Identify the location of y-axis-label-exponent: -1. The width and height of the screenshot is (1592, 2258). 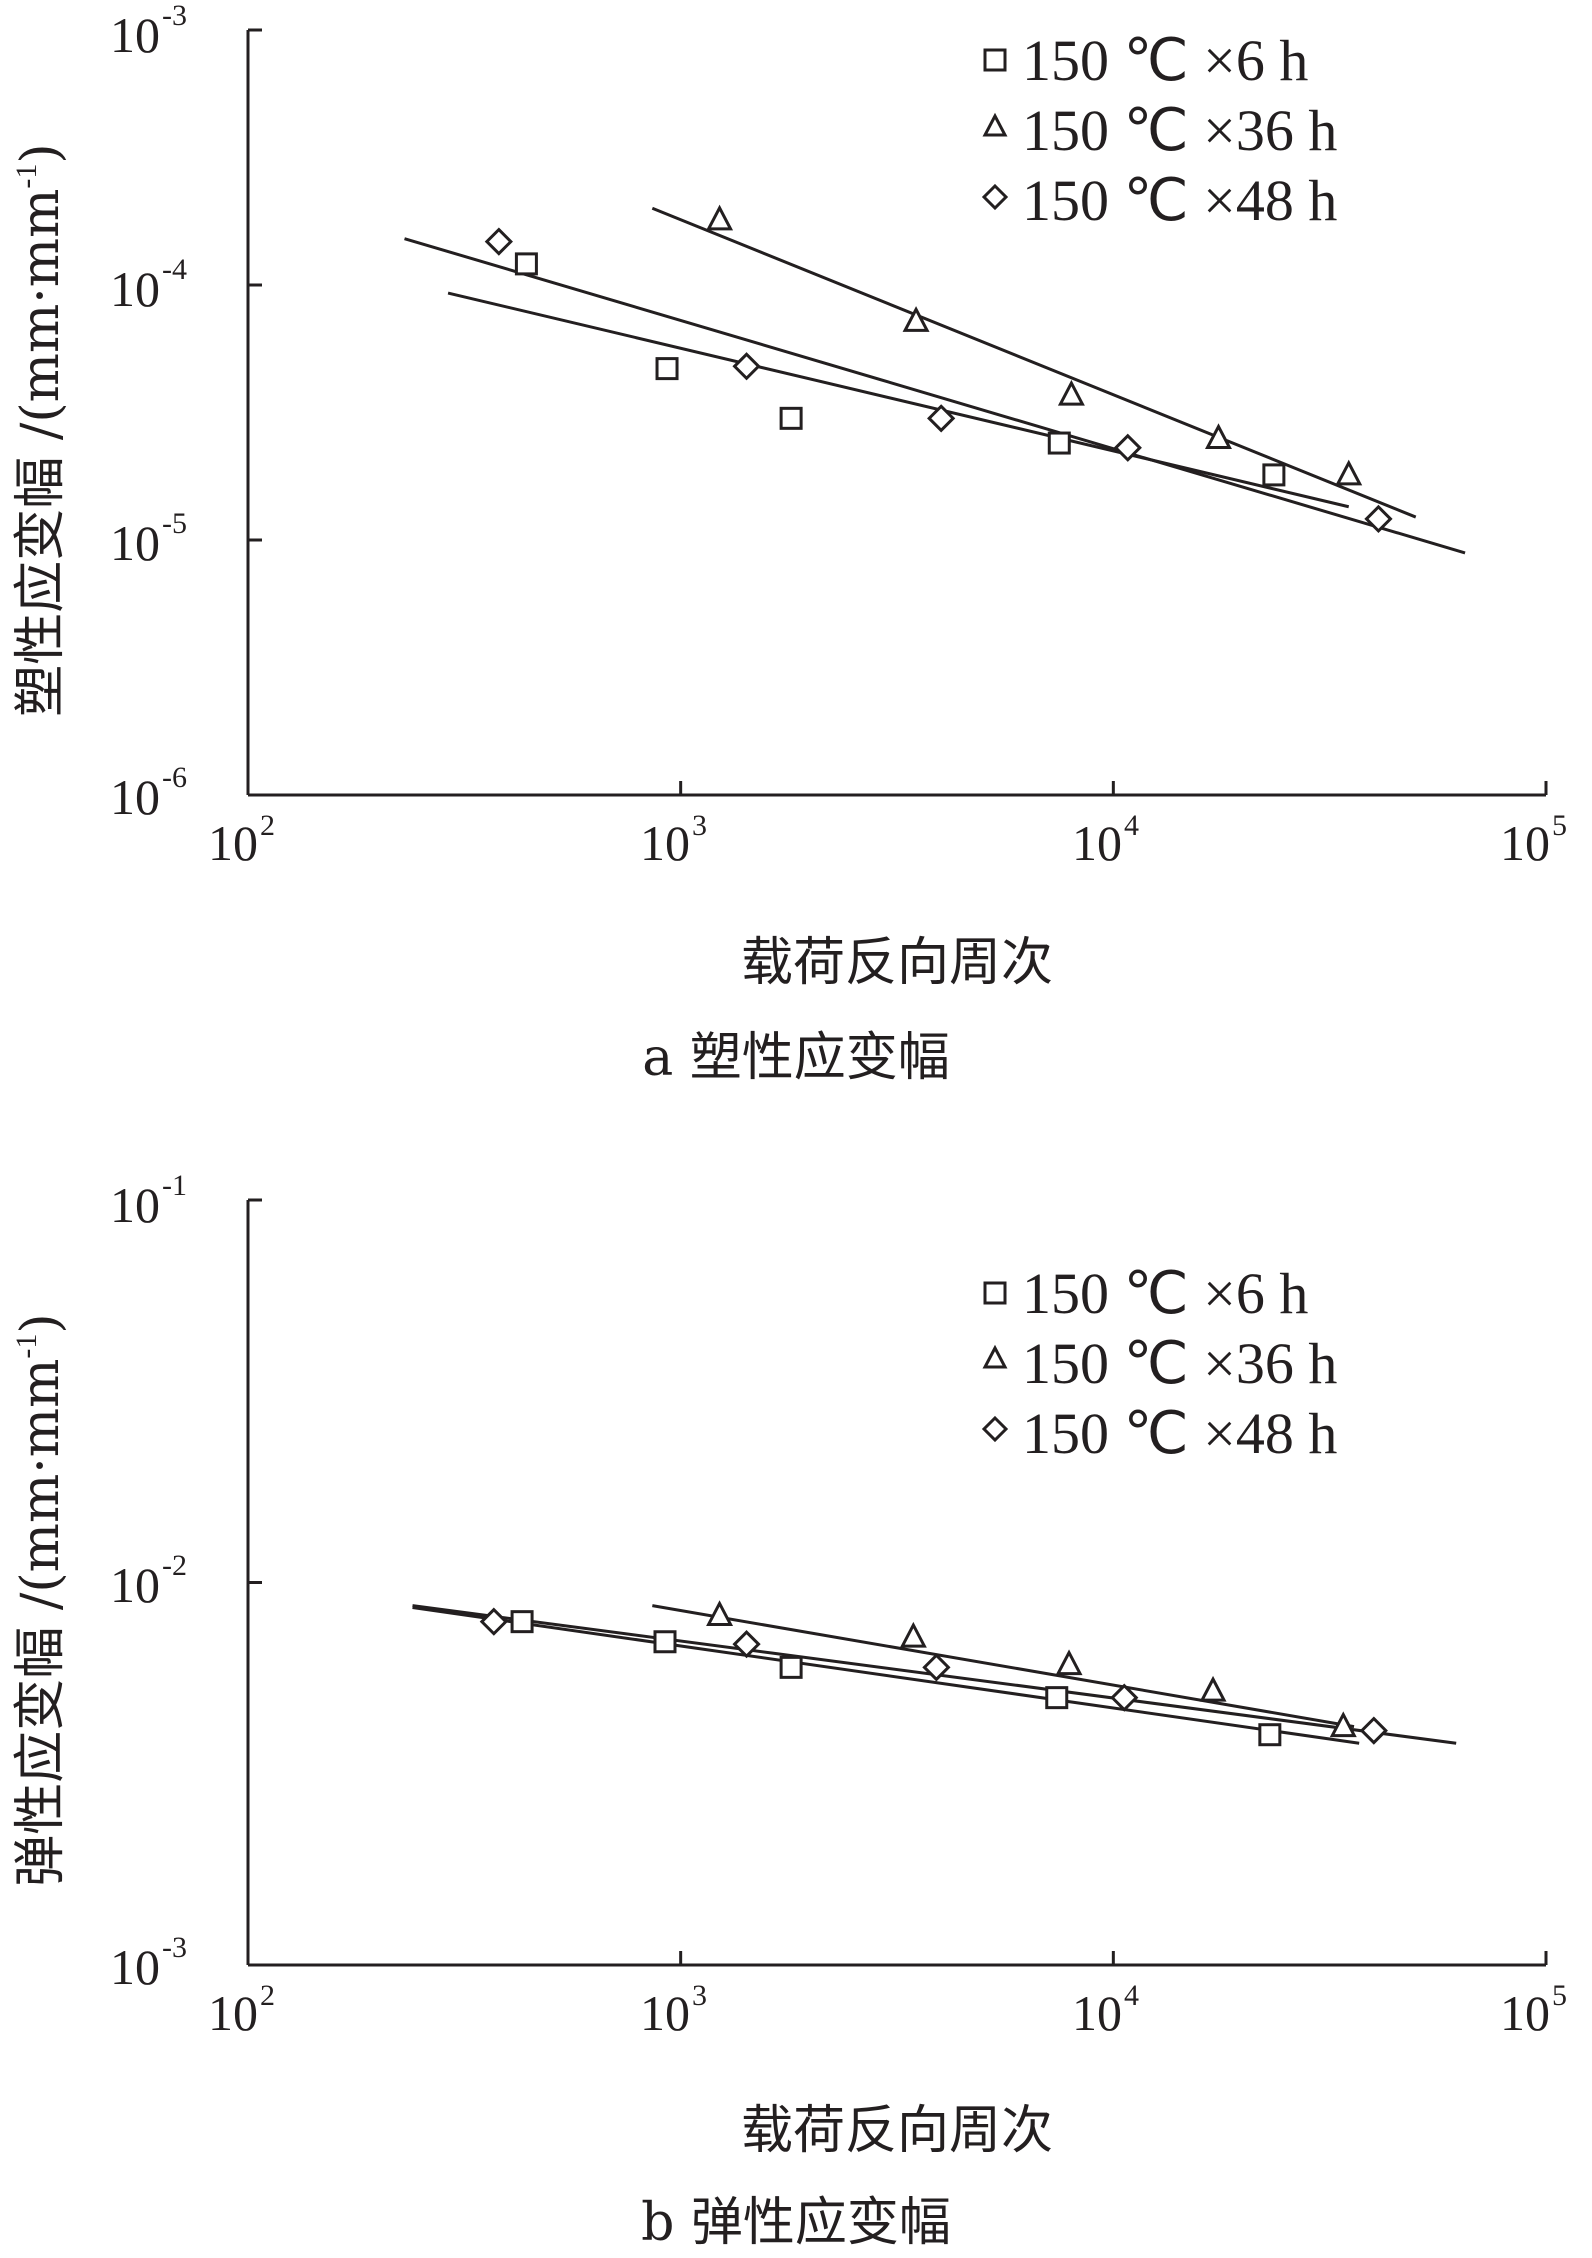
(26, 176).